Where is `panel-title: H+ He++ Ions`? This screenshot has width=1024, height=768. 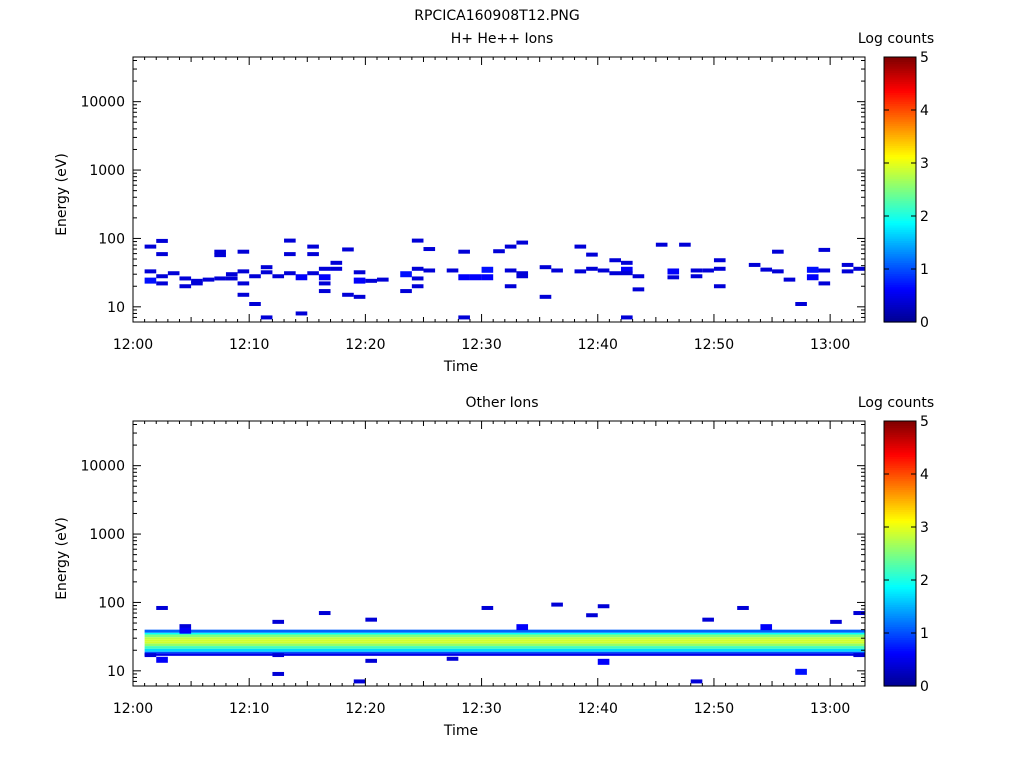
panel-title: H+ He++ Ions is located at coordinates (502, 39).